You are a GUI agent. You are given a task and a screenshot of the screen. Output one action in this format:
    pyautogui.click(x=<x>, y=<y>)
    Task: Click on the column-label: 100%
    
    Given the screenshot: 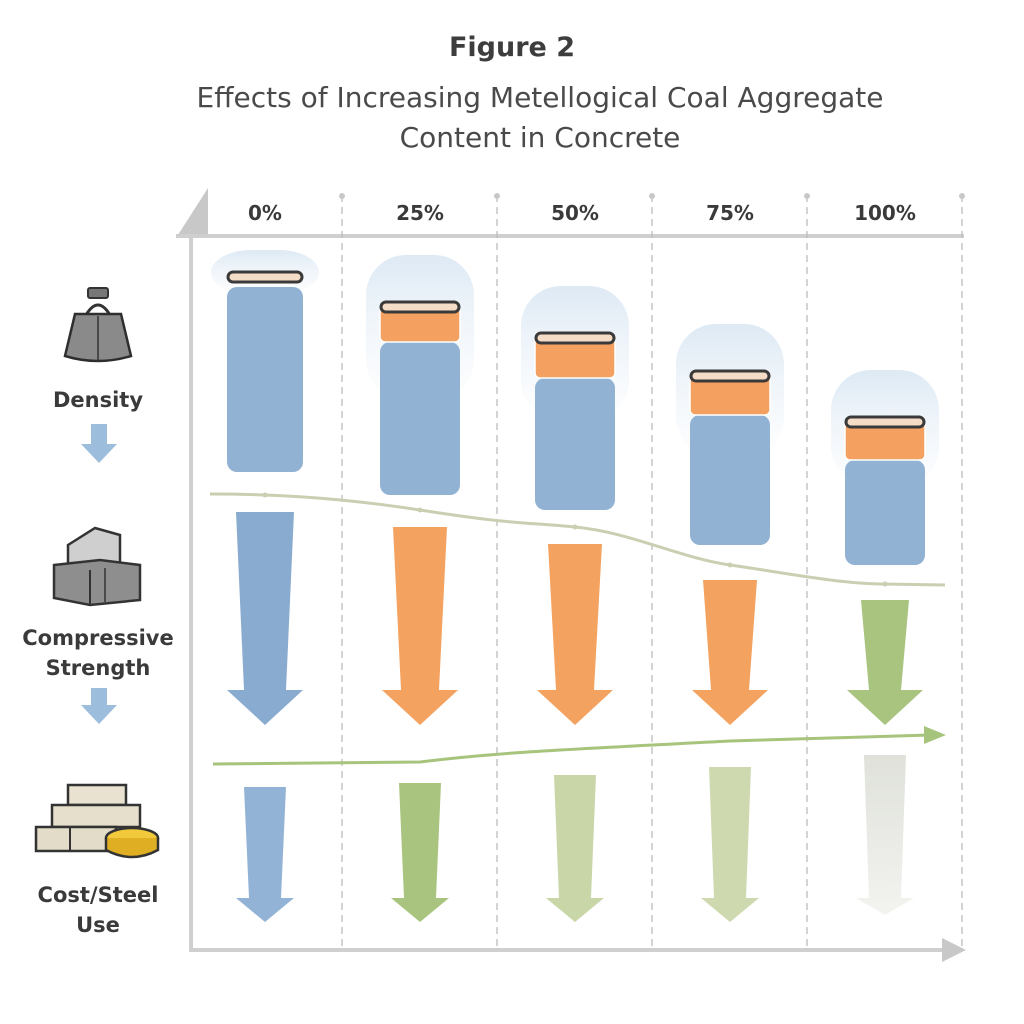 What is the action you would take?
    pyautogui.click(x=885, y=213)
    